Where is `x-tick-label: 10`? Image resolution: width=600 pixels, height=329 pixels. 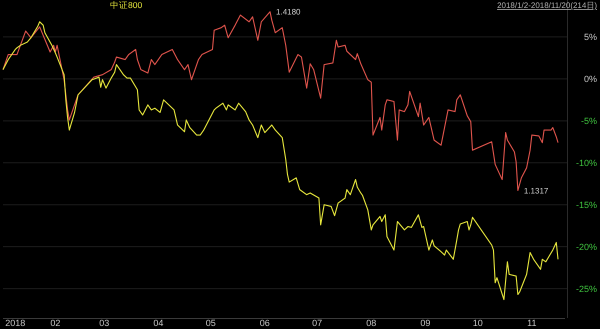 x-tick-label: 10 is located at coordinates (477, 323).